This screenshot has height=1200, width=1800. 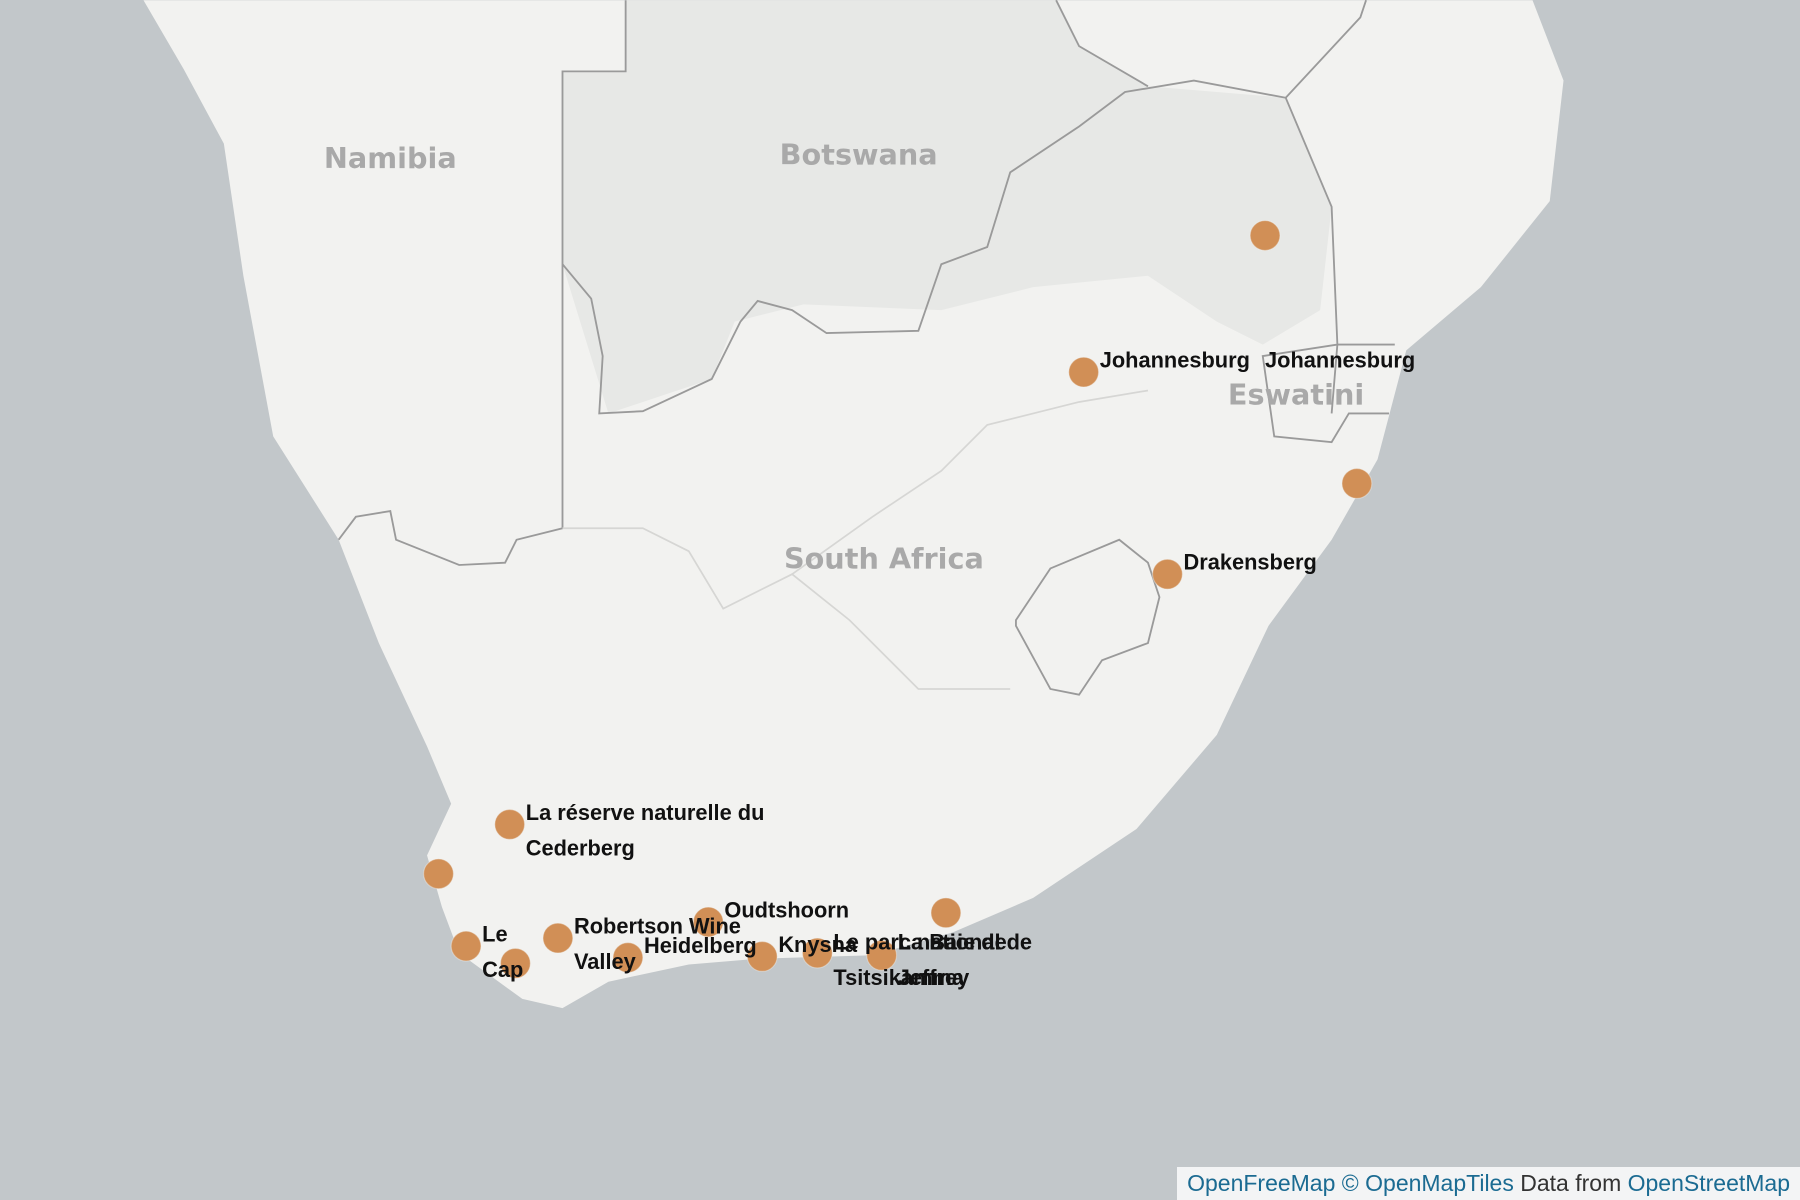 I want to click on label-line: Cederberg, so click(x=580, y=847).